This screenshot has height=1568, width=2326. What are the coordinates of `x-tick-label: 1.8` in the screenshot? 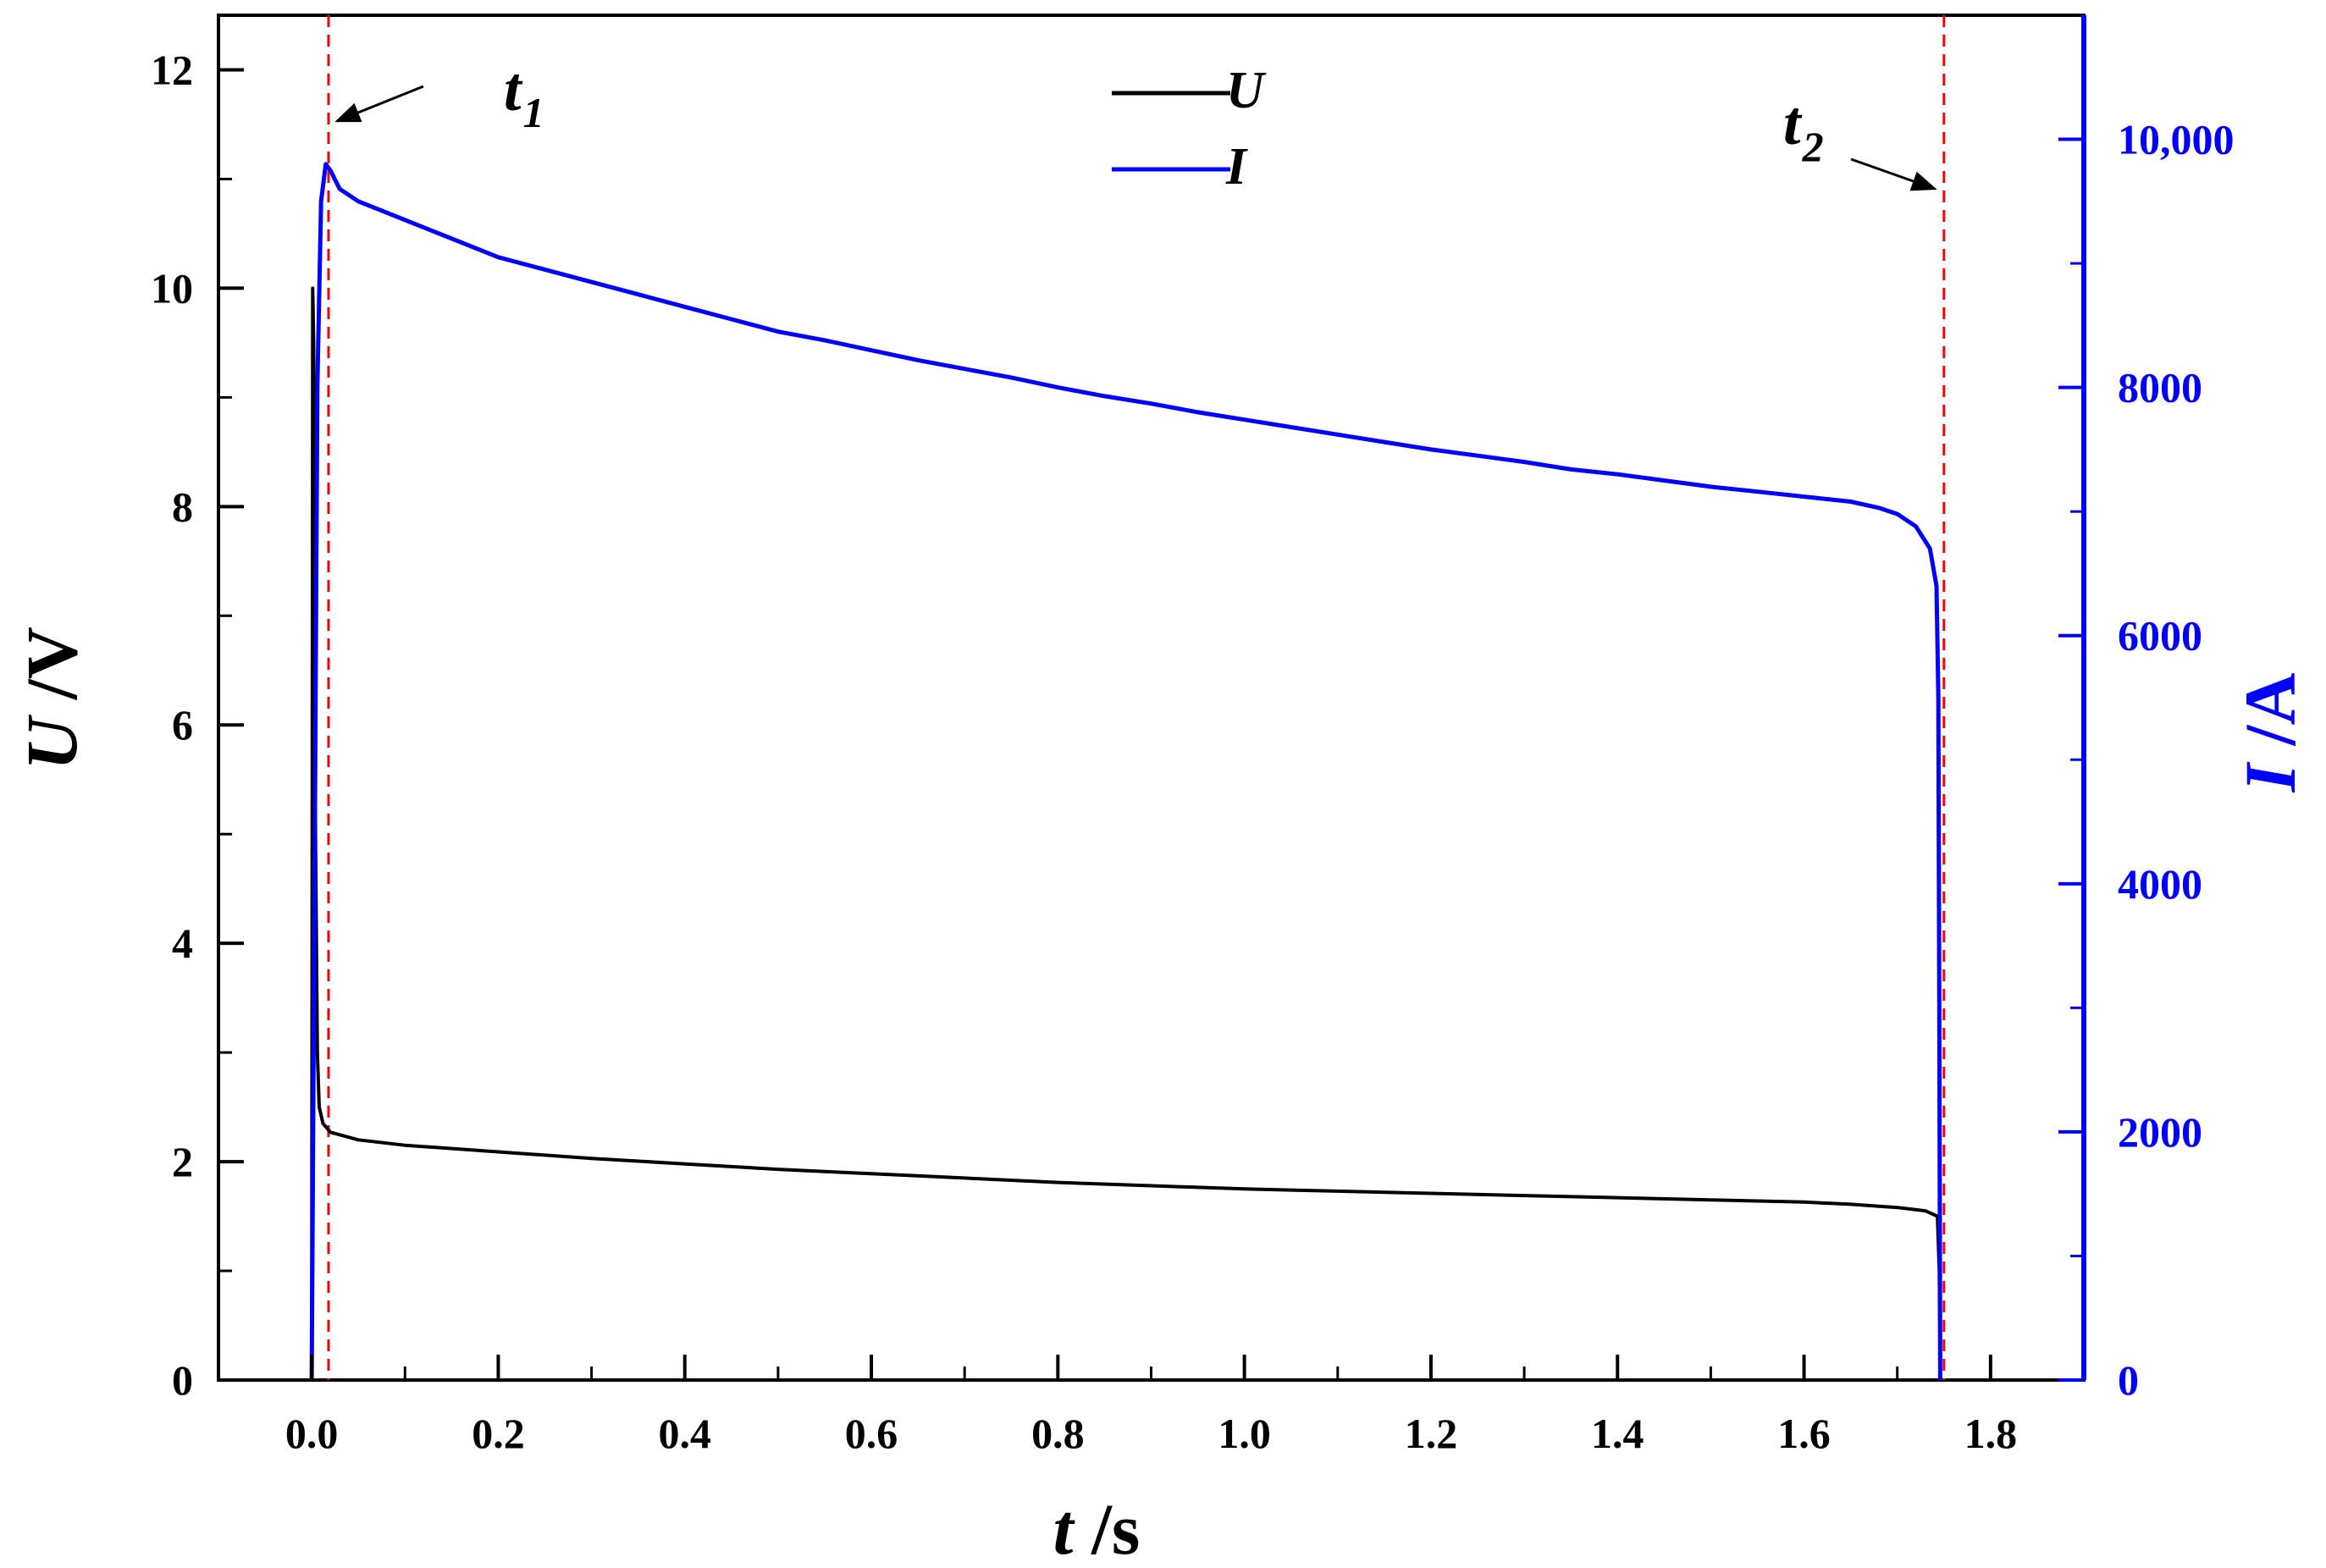 It's located at (1991, 1433).